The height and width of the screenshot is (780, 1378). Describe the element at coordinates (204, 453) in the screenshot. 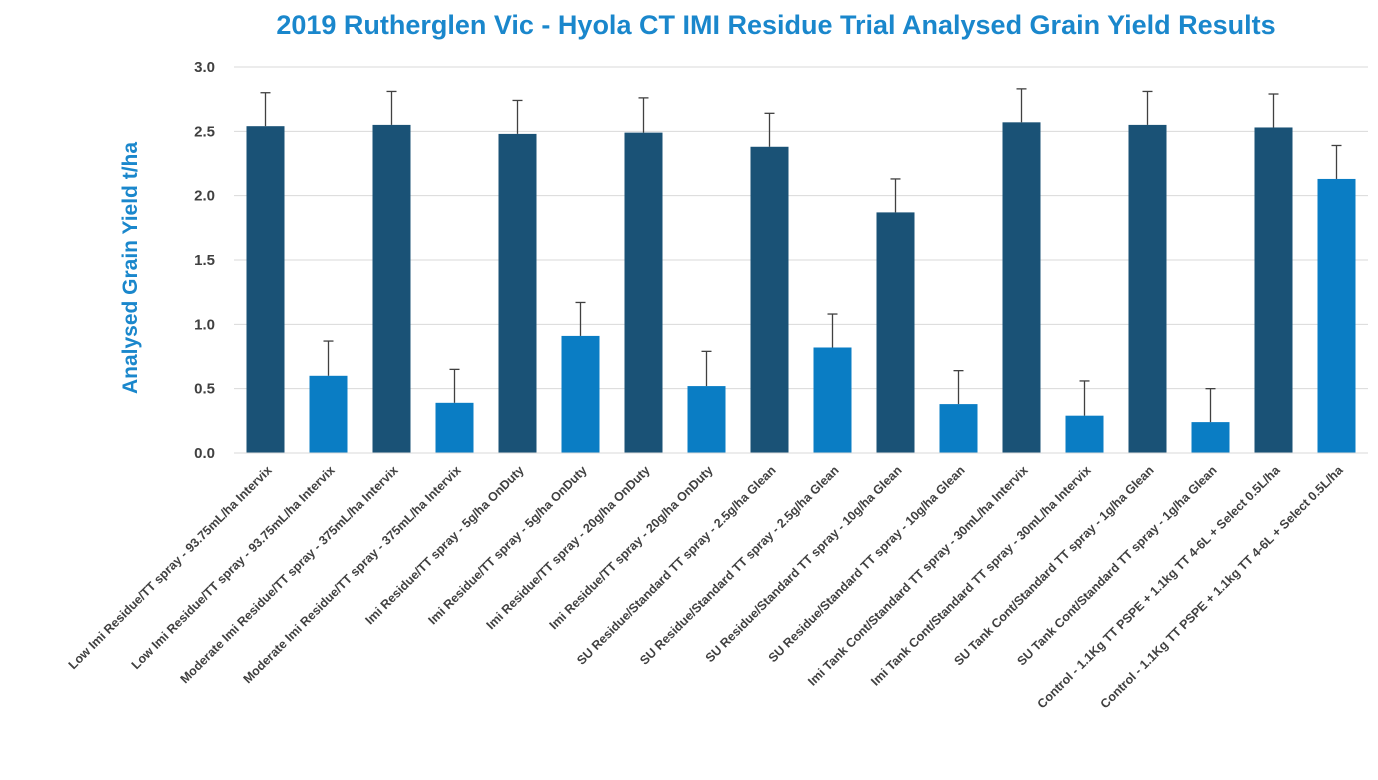

I see `y-tick-label: 0.0` at that location.